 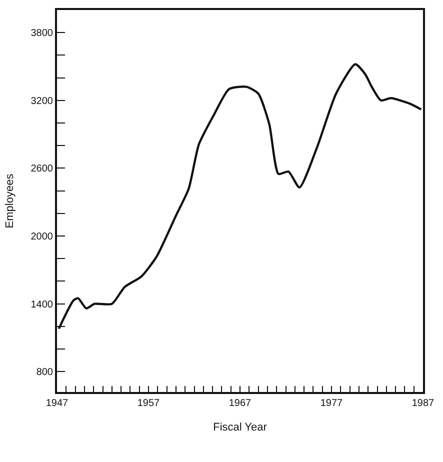 I want to click on y-axis-title: Employees, so click(x=10, y=200).